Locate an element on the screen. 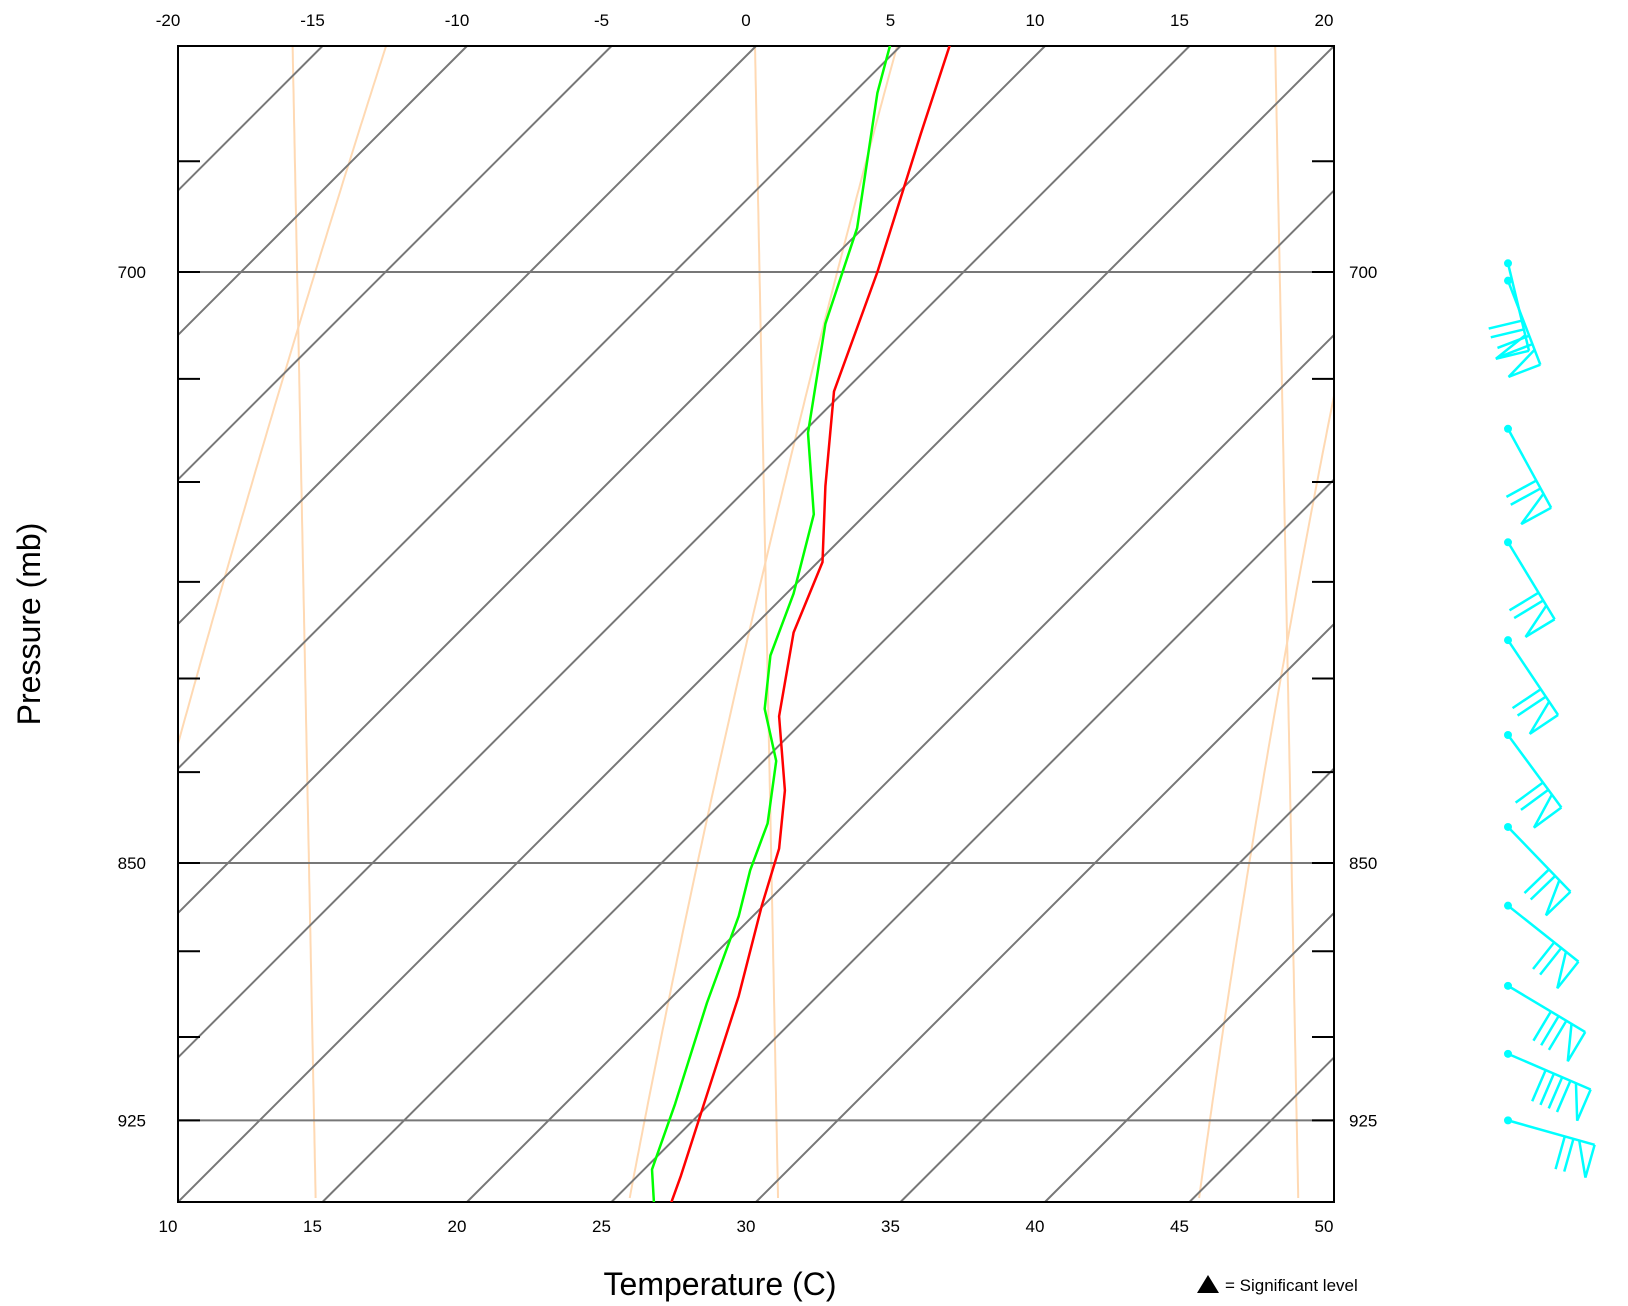  pressure-label-left: 850 is located at coordinates (132, 863).